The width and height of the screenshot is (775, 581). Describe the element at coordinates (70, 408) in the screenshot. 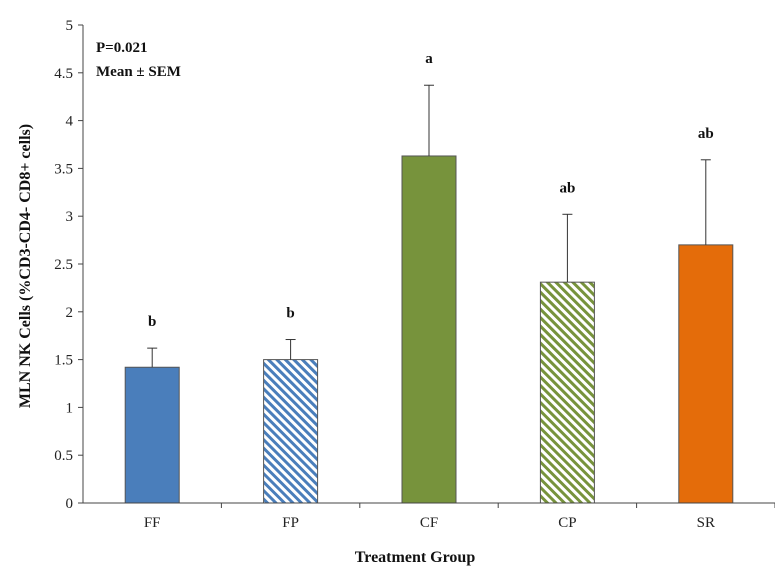

I see `y-tick-label: 1` at that location.